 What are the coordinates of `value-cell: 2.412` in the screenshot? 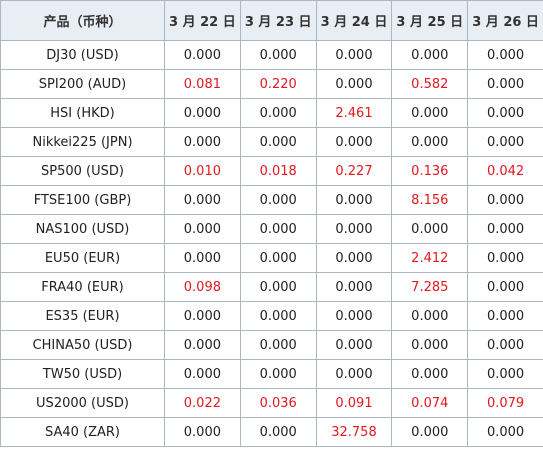 It's located at (430, 258).